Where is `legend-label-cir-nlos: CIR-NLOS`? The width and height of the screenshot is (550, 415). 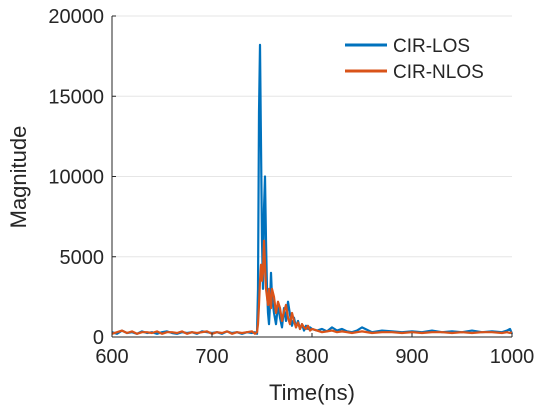 legend-label-cir-nlos: CIR-NLOS is located at coordinates (438, 72).